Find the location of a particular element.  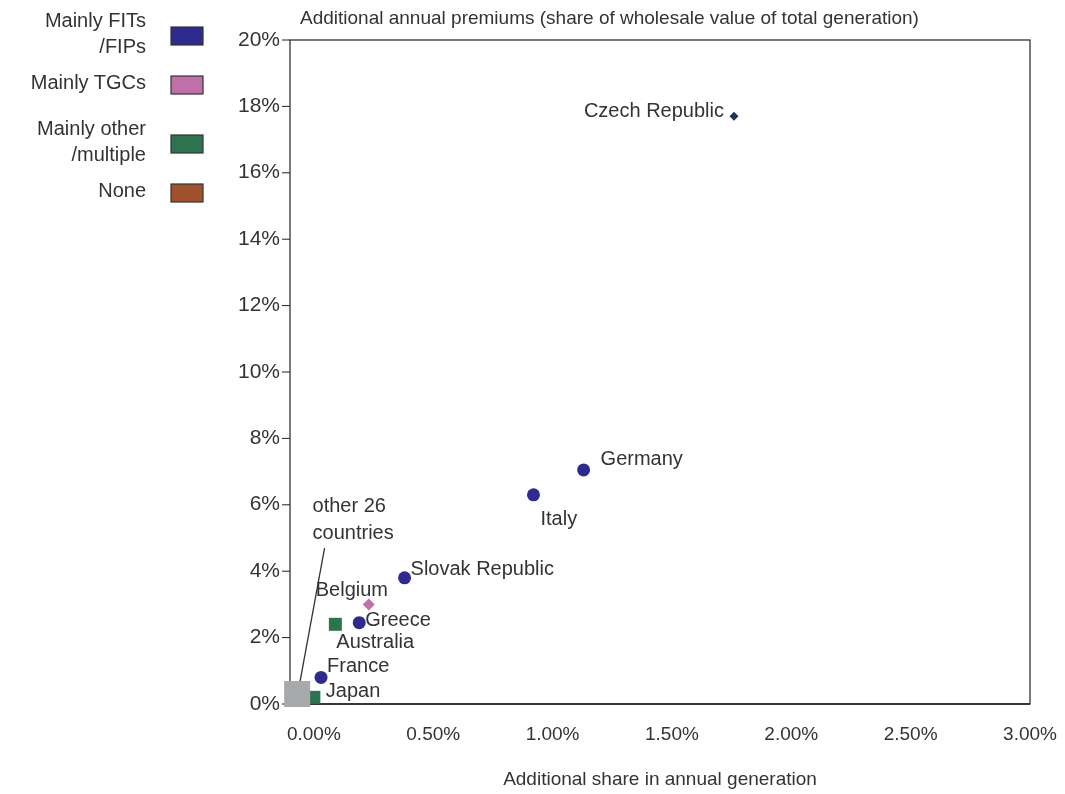

y-tick-label: 12% is located at coordinates (258, 304).